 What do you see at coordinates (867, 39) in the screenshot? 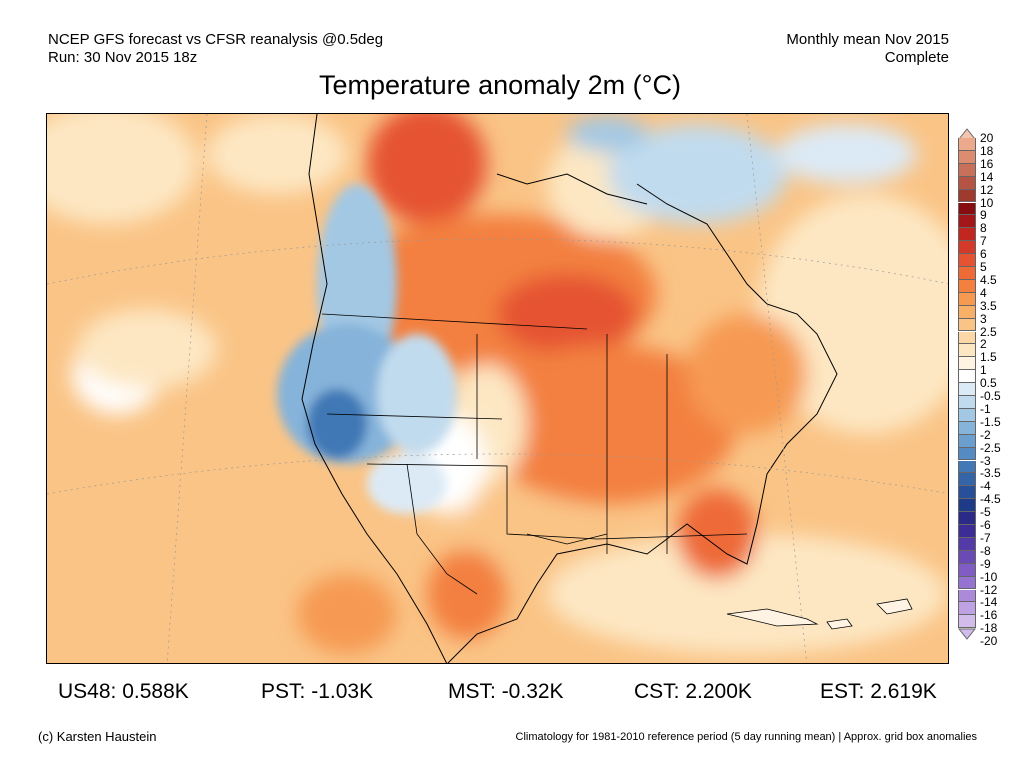
I see `period-label: Monthly mean Nov 2015` at bounding box center [867, 39].